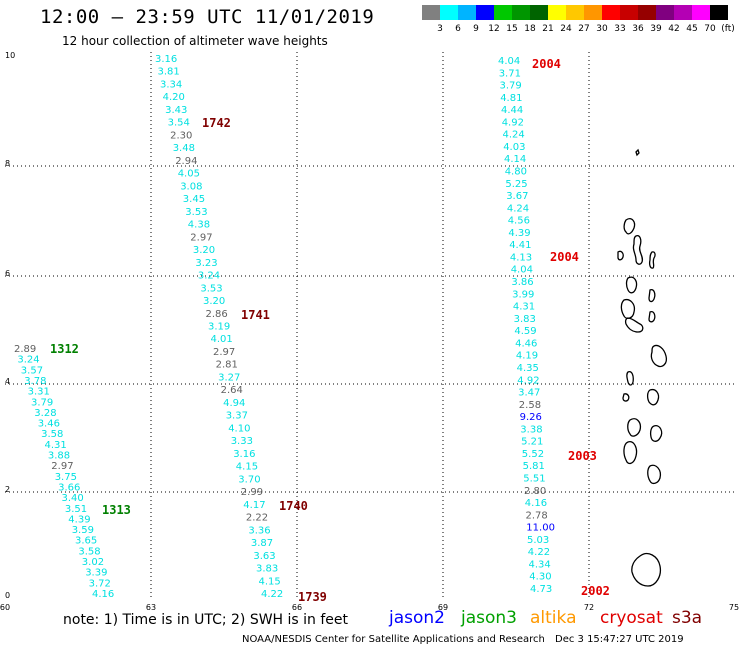 Image resolution: width=740 pixels, height=650 pixels. What do you see at coordinates (45, 413) in the screenshot?
I see `swh-value: 3.28` at bounding box center [45, 413].